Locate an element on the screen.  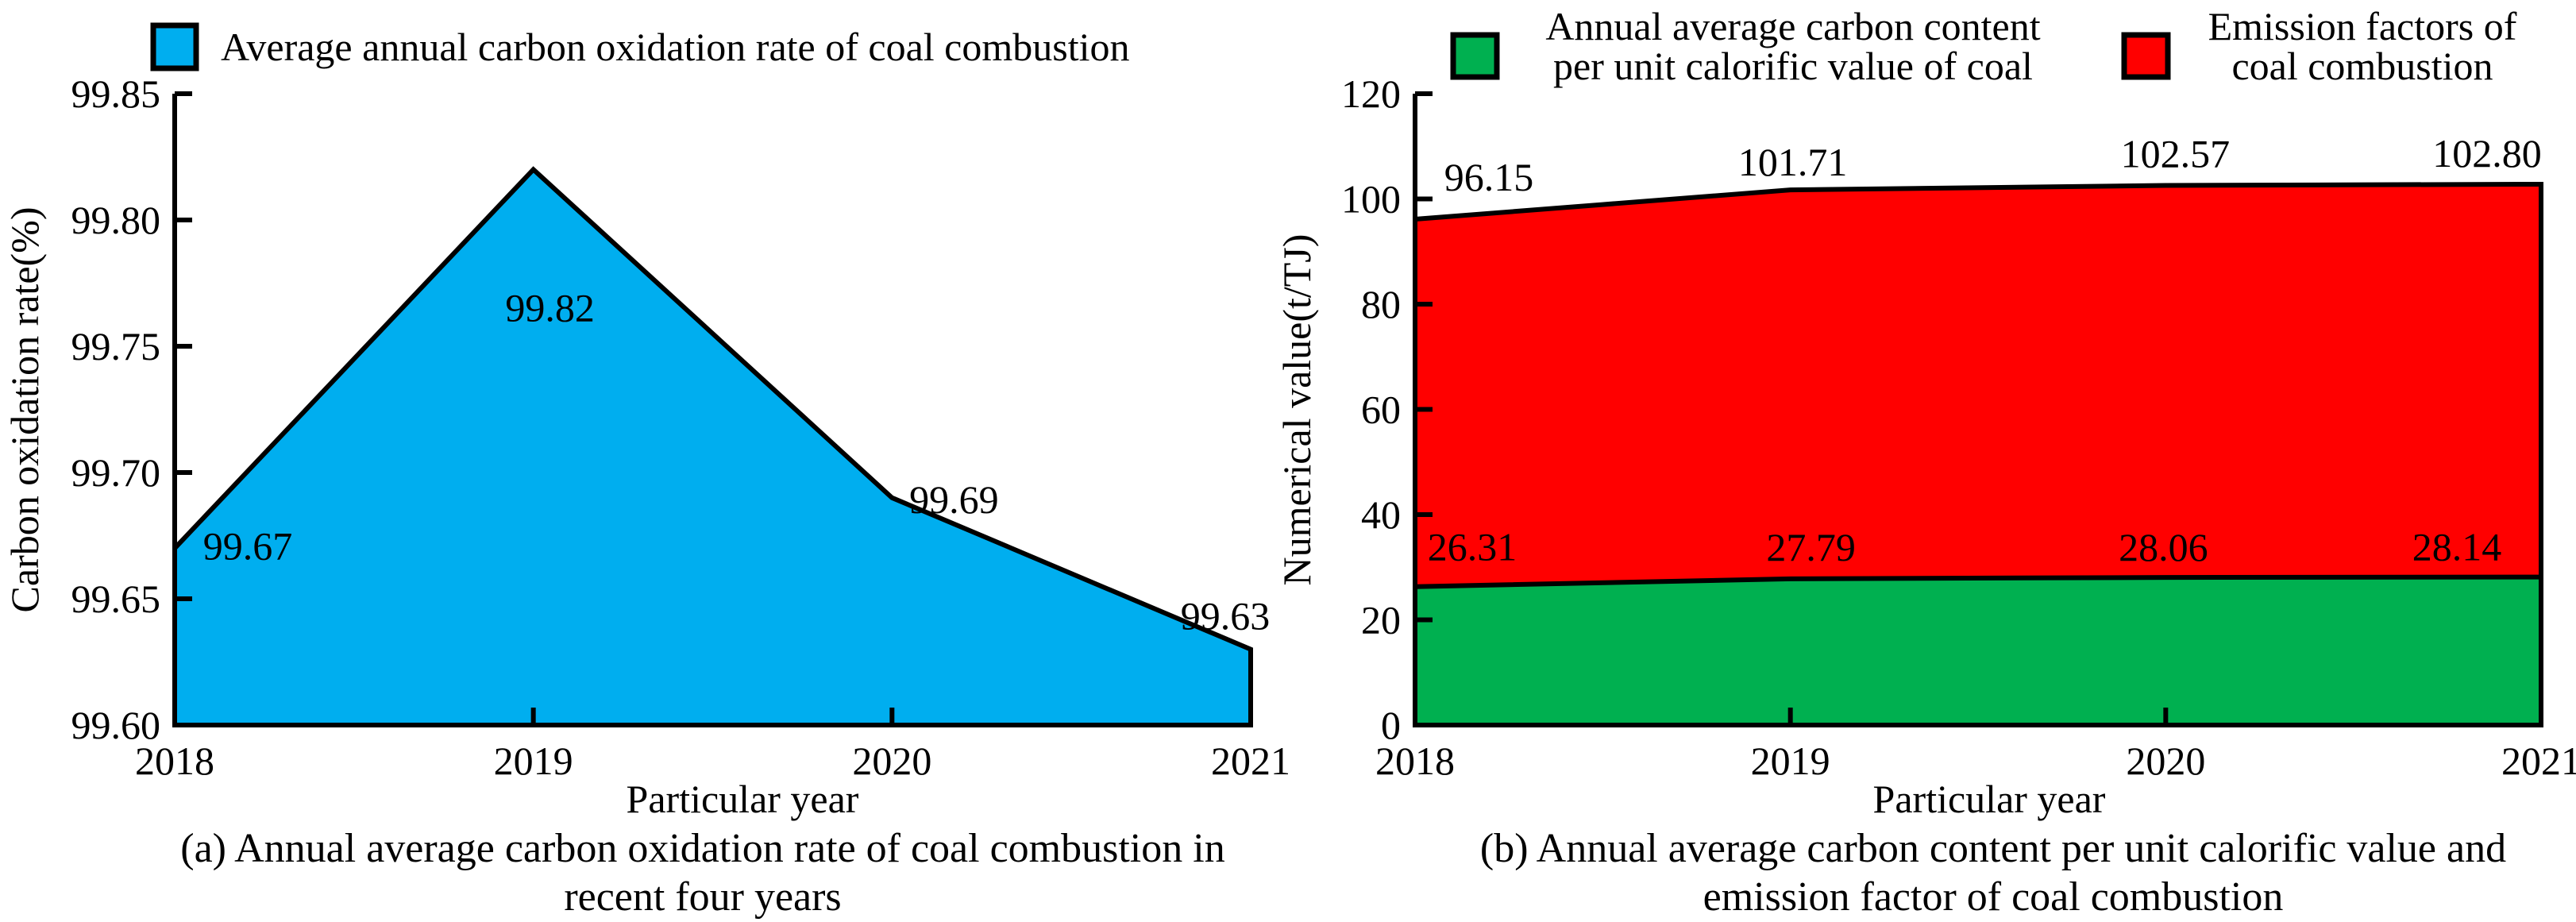
y-tick-label: 99.60 is located at coordinates (116, 725).